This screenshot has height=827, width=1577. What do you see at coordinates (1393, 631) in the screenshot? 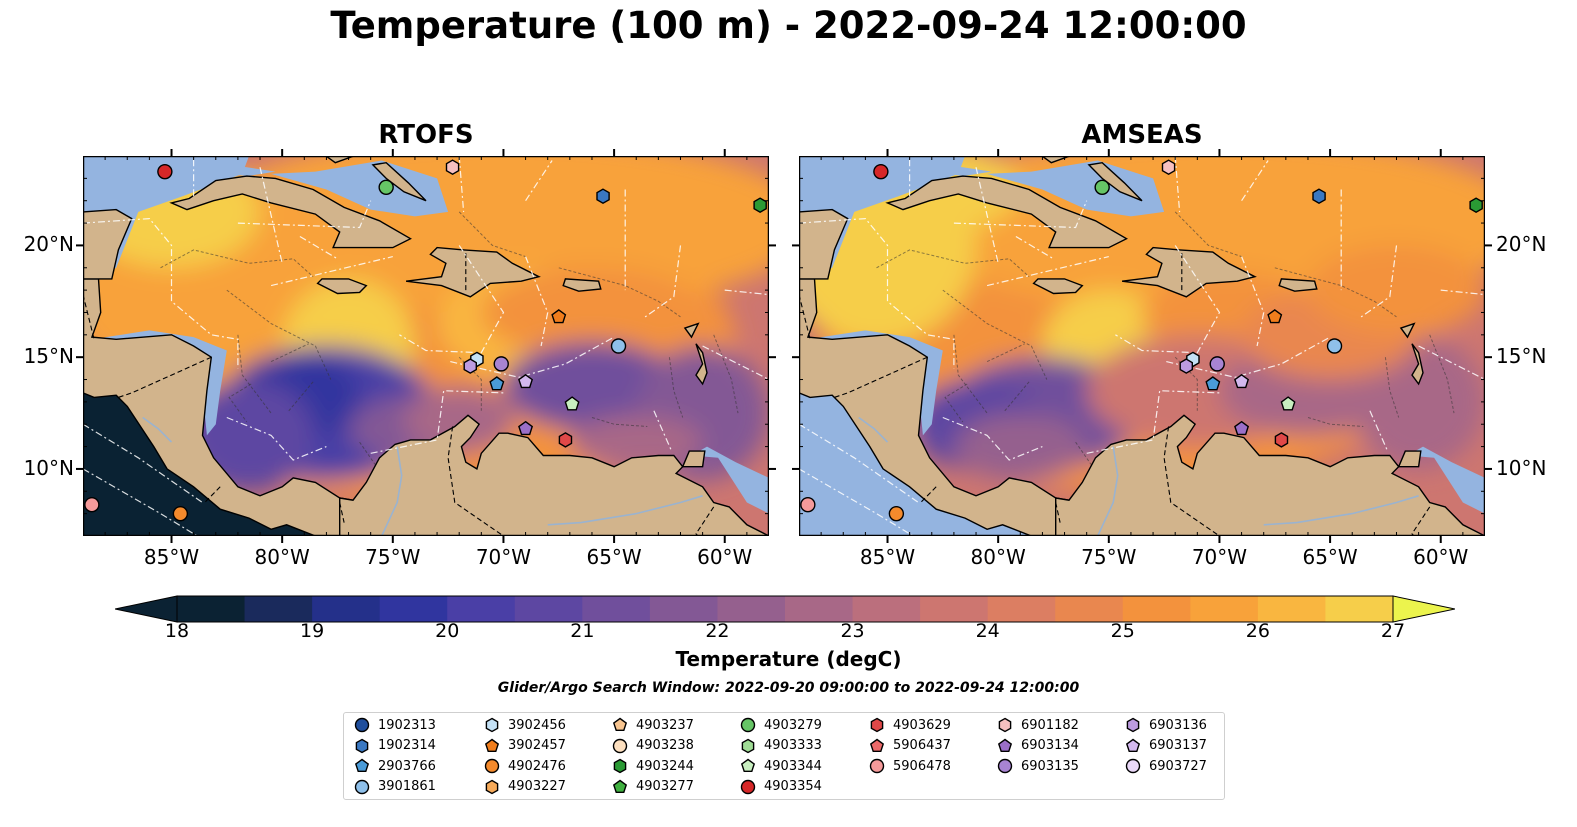
I see `colorbar-tick-label: 27` at bounding box center [1393, 631].